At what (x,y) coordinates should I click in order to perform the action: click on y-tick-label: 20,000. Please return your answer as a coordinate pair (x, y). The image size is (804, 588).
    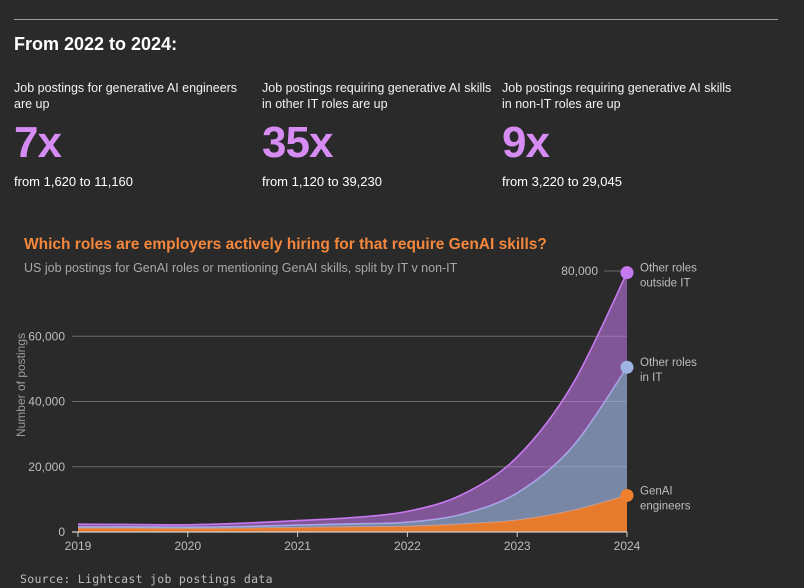
    Looking at the image, I should click on (46, 467).